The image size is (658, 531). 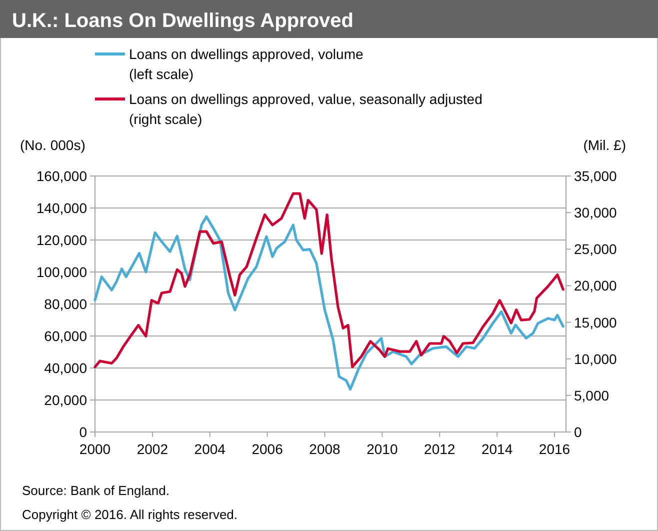 I want to click on y2-tick-label: 15,000, so click(x=596, y=322).